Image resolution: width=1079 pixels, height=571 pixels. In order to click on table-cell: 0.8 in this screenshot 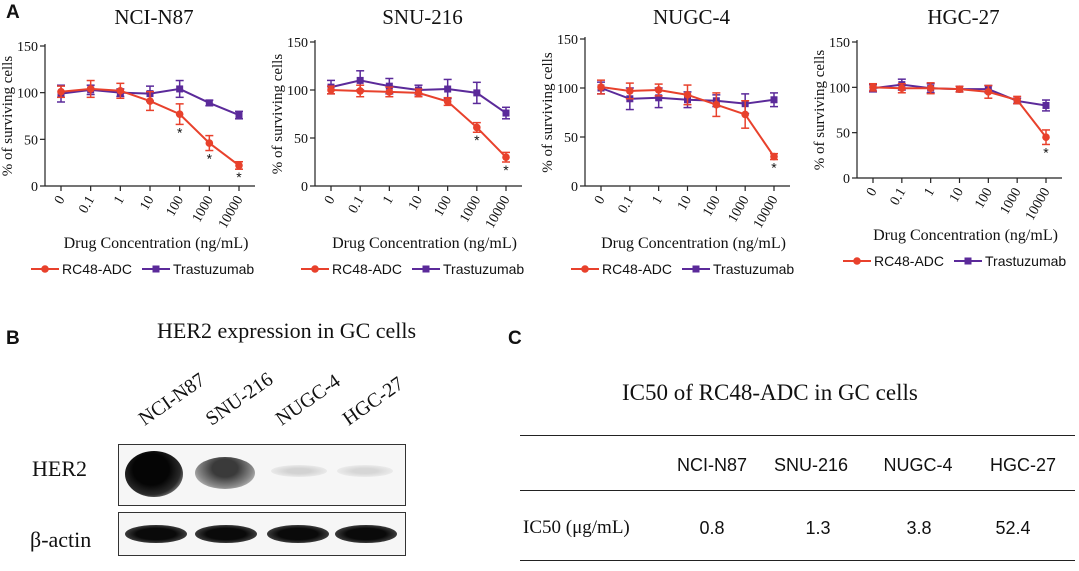, I will do `click(712, 528)`.